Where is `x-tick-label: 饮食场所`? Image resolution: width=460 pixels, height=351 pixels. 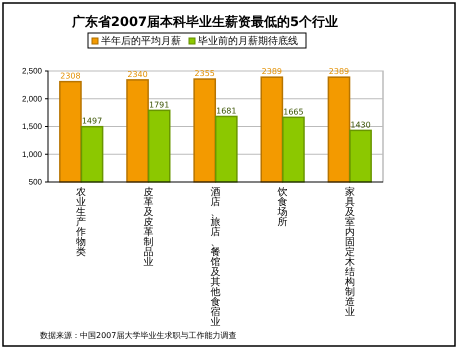 x-tick-label: 饮食场所 is located at coordinates (282, 207).